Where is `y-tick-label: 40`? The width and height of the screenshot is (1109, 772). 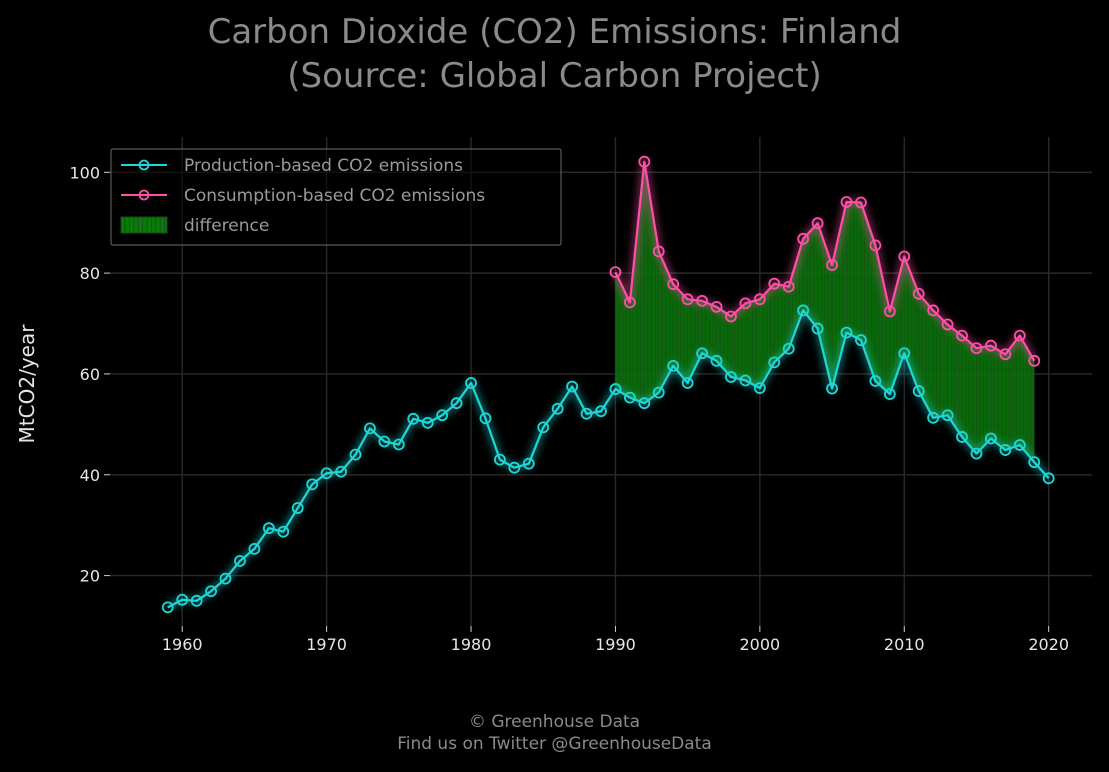
y-tick-label: 40 is located at coordinates (90, 475).